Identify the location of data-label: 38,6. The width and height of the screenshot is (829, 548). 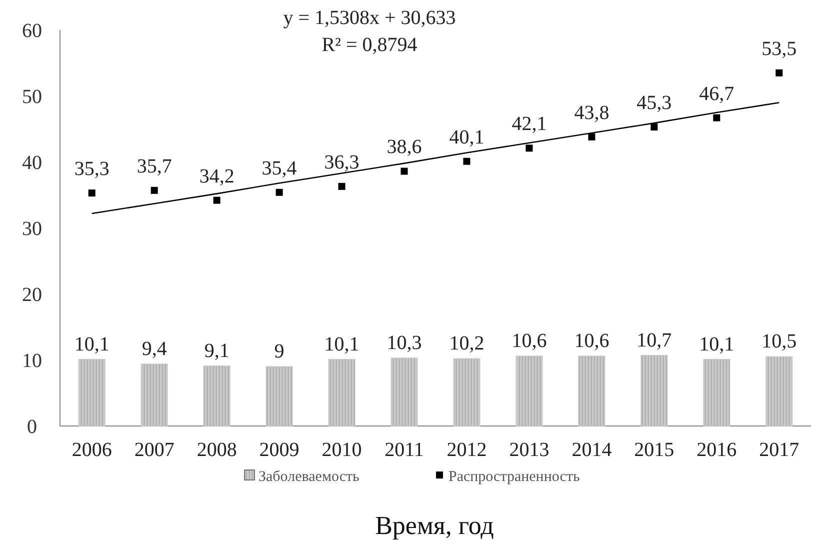
(404, 147).